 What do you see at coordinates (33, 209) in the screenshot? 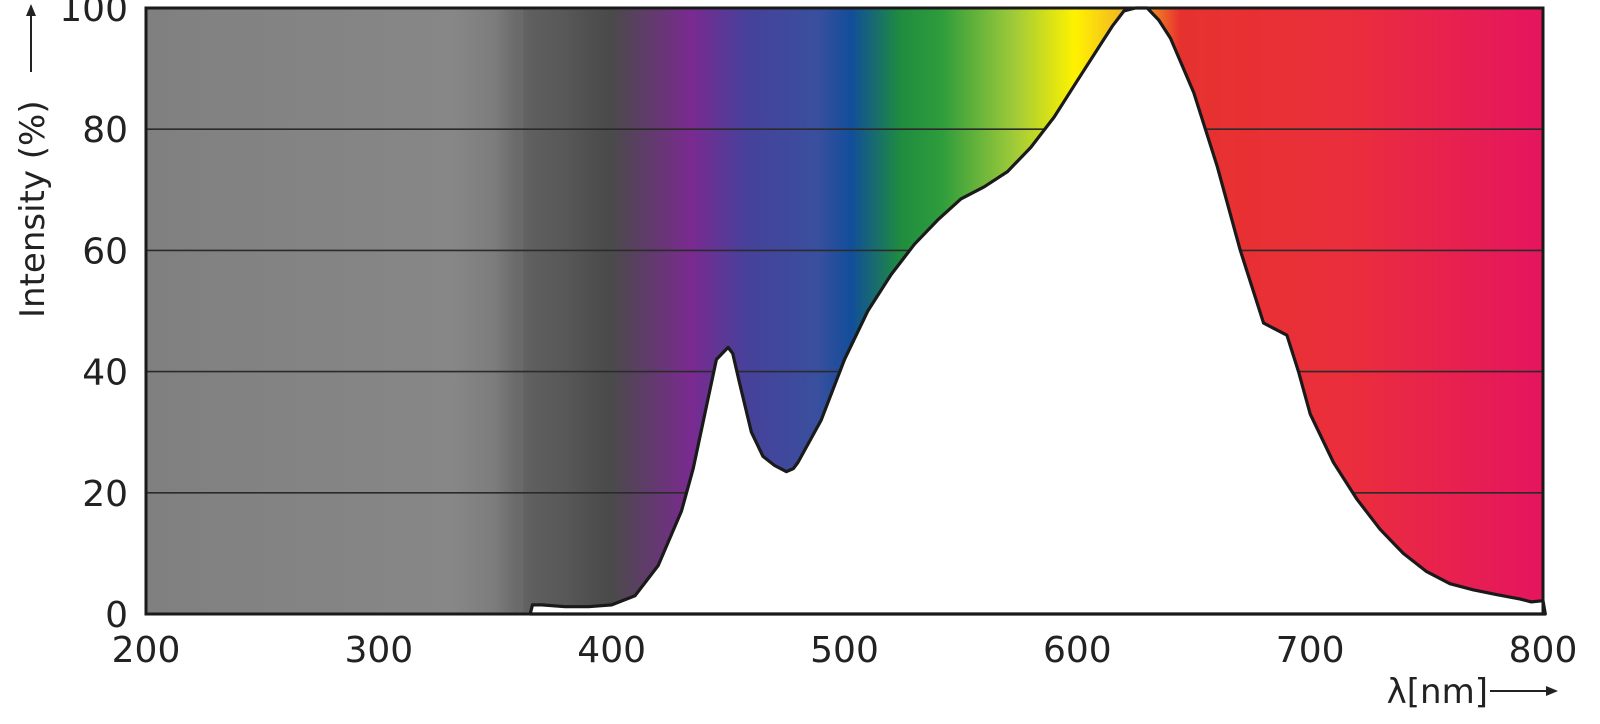
I see `y-axis-label: Intensity (%)` at bounding box center [33, 209].